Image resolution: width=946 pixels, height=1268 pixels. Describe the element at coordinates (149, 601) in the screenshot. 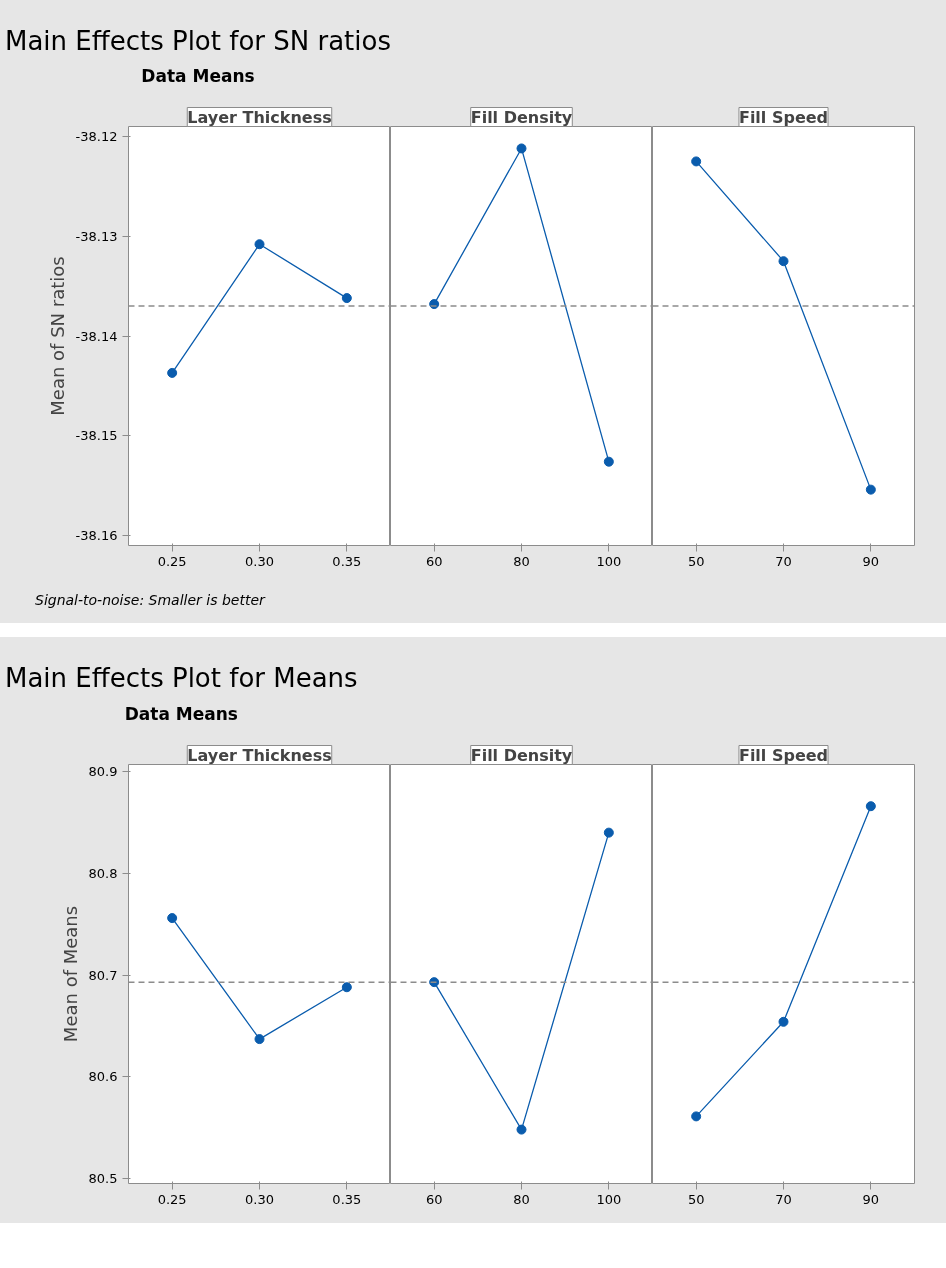

I see `text: Signal-to-noise: Smaller is better` at that location.